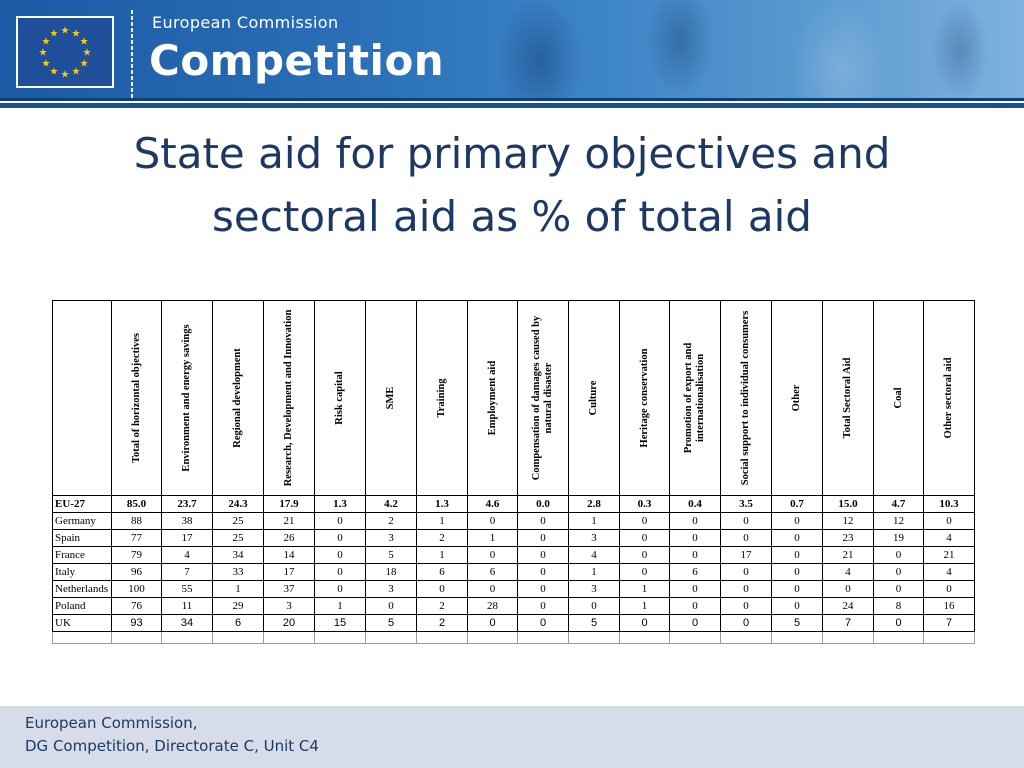 This screenshot has width=1024, height=768. Describe the element at coordinates (111, 723) in the screenshot. I see `footer-line-1: European Commission,` at that location.